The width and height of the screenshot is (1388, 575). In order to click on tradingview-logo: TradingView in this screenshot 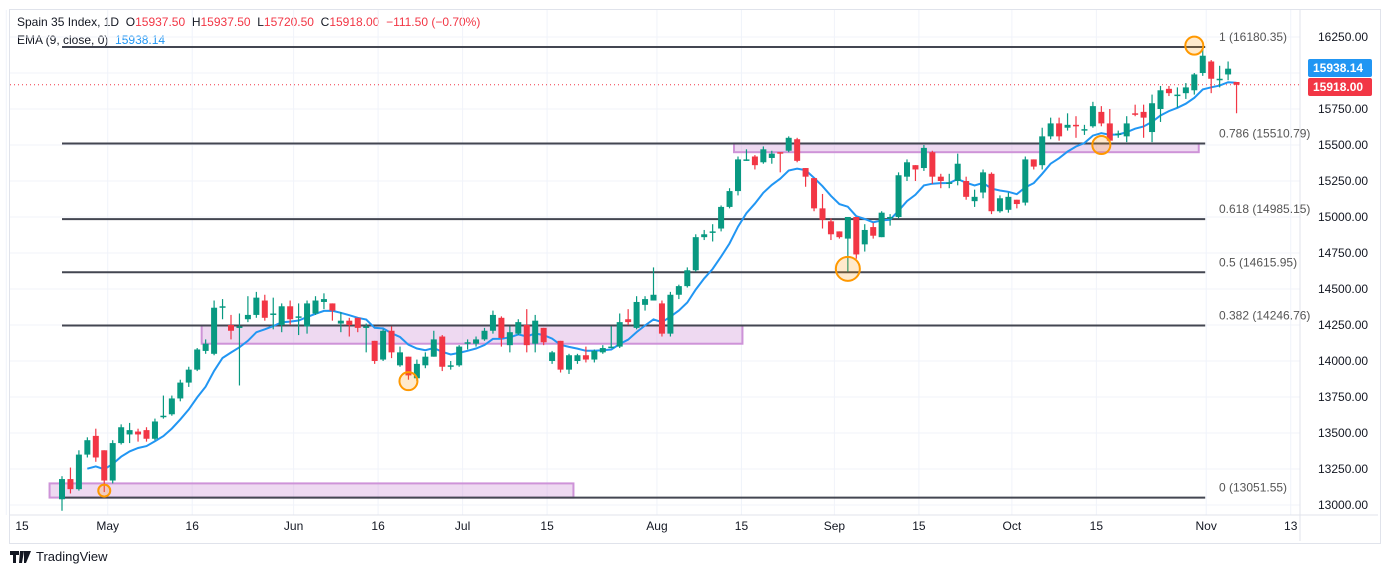, I will do `click(59, 556)`.